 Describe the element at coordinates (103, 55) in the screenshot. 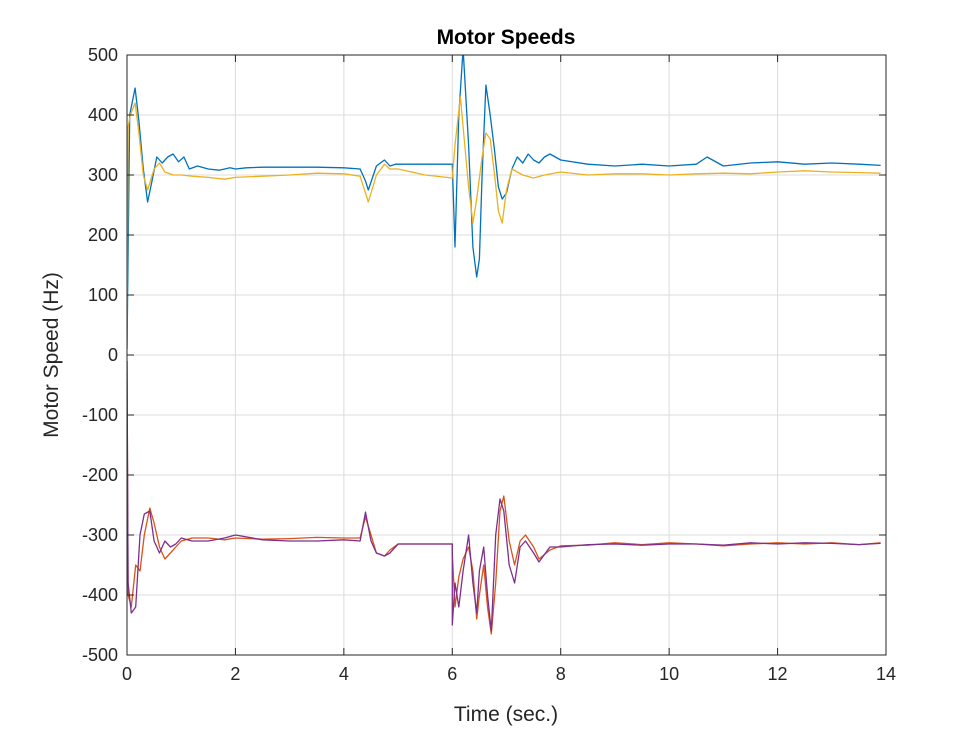

I see `y-tick-label: 500` at that location.